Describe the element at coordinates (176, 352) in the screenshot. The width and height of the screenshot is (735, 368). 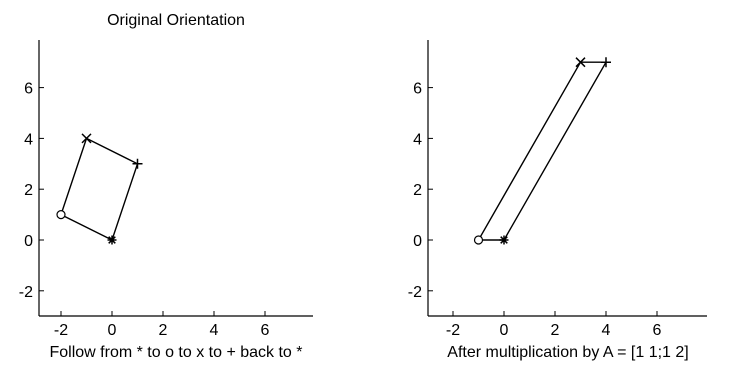
I see `x-axis-label: Follow from * to o to x to + back to *` at that location.